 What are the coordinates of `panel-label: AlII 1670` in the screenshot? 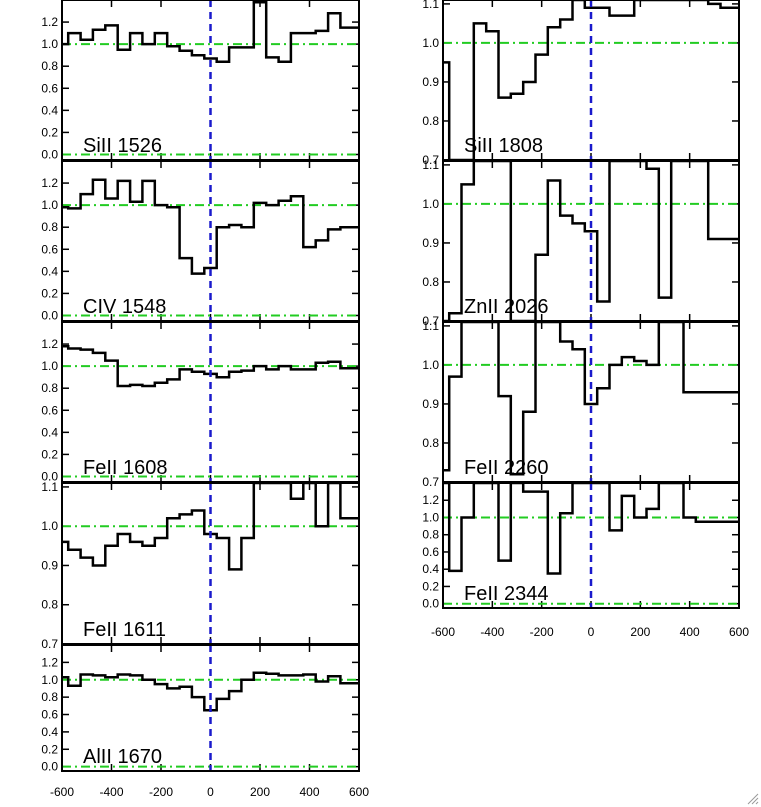 It's located at (122, 757).